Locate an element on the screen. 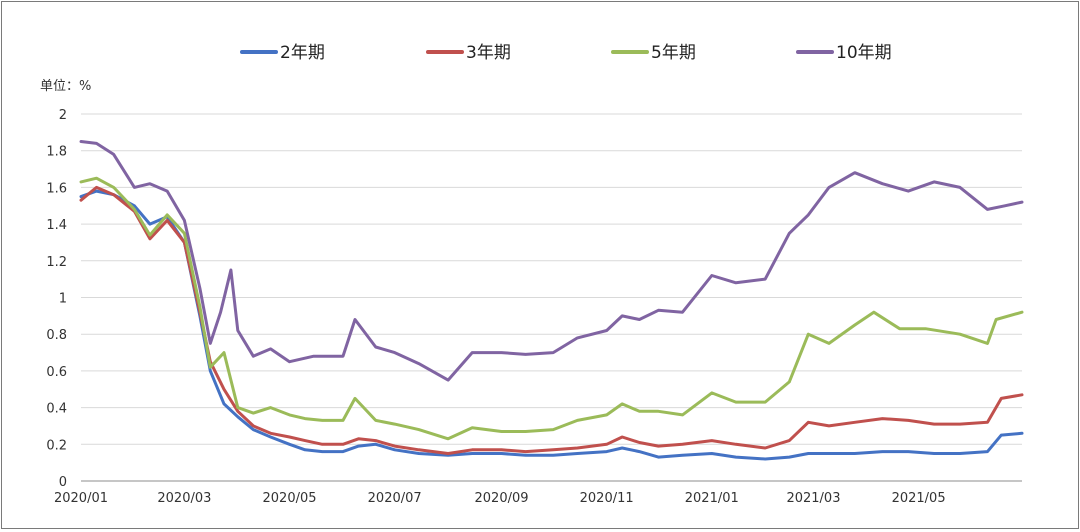 The height and width of the screenshot is (532, 1080). legend-label-3: 10年期 is located at coordinates (864, 53).